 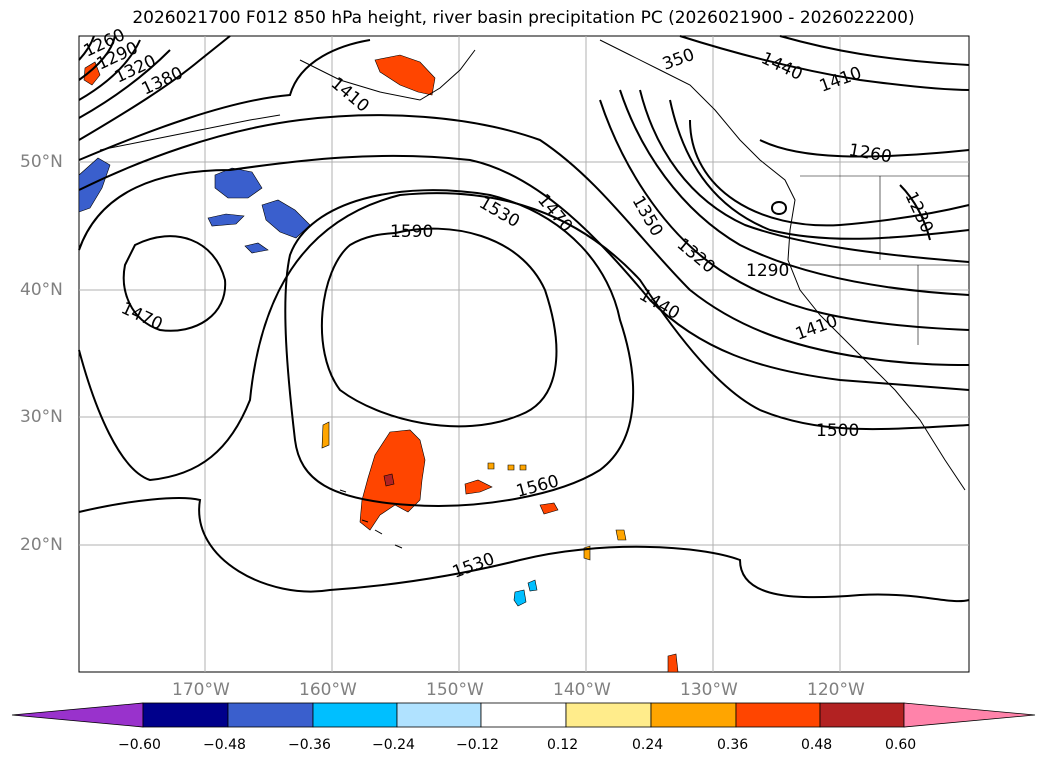 What do you see at coordinates (477, 745) in the screenshot?
I see `colorbar-tick-label: −0.12` at bounding box center [477, 745].